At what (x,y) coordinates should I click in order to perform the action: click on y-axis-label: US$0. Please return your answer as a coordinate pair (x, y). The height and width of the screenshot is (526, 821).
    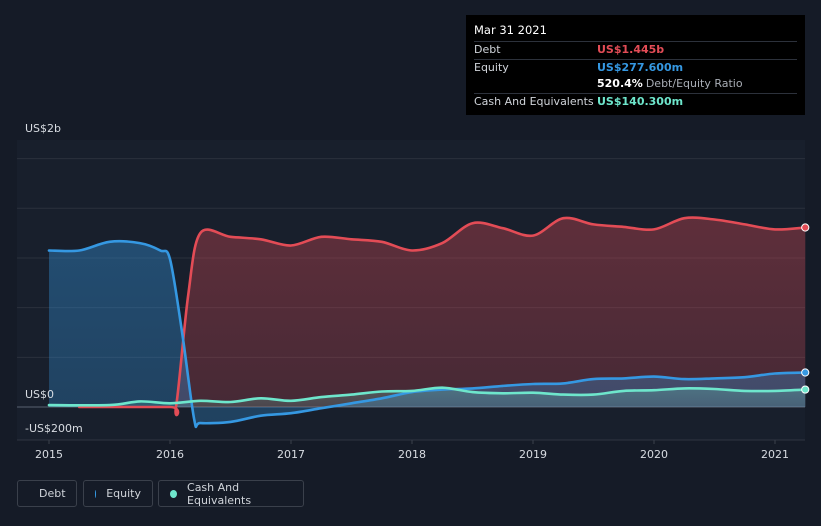
    Looking at the image, I should click on (39, 394).